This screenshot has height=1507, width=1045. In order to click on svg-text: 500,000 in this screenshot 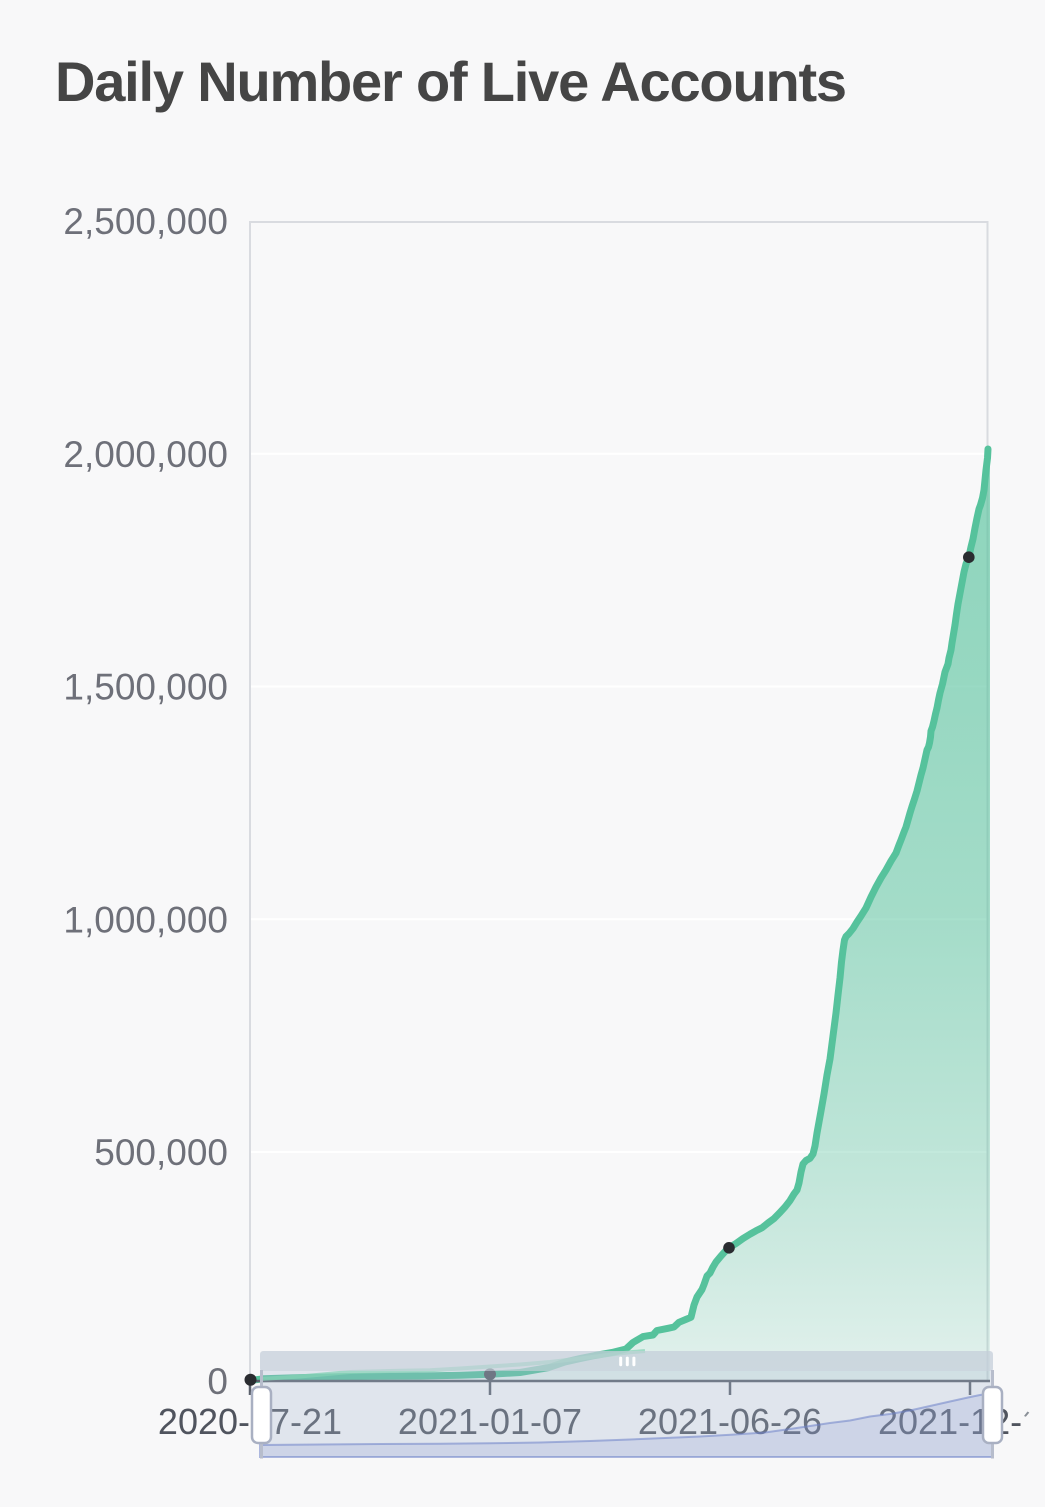, I will do `click(161, 1152)`.